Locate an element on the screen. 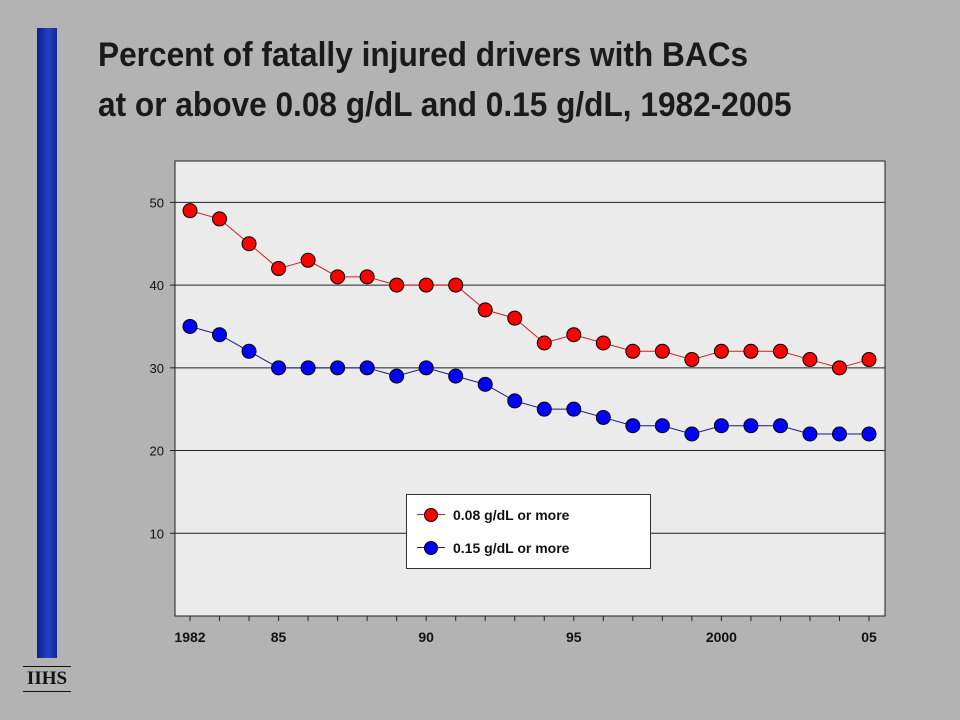  y-tick-label: 50 is located at coordinates (157, 202).